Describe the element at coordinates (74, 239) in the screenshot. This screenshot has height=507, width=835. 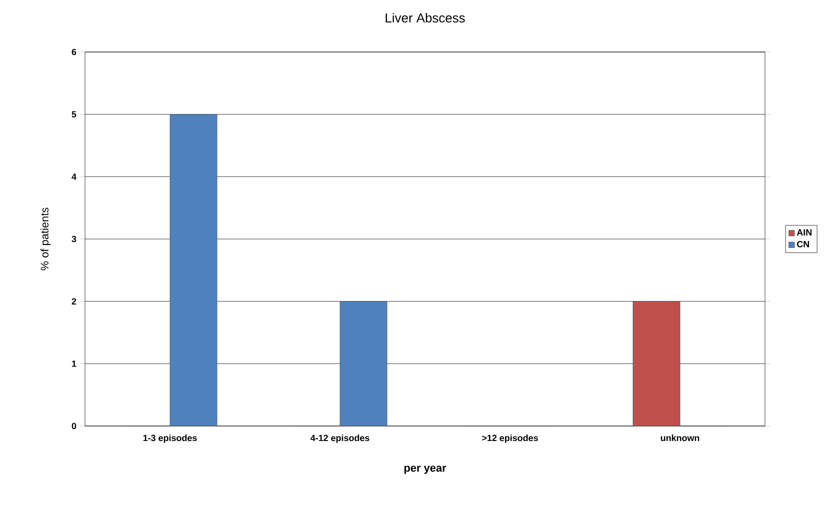
I see `y-tick-label: 3` at that location.